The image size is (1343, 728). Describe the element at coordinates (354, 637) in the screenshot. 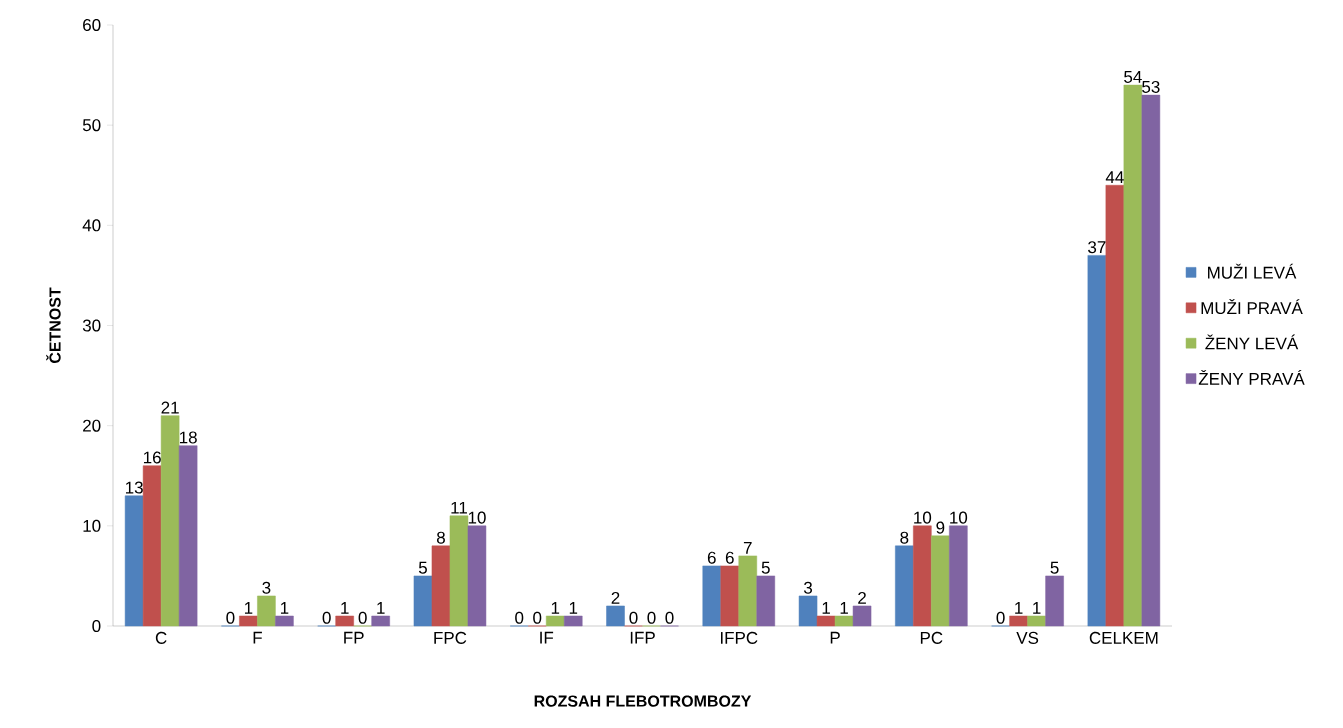

I see `x-tick-label: FP` at that location.